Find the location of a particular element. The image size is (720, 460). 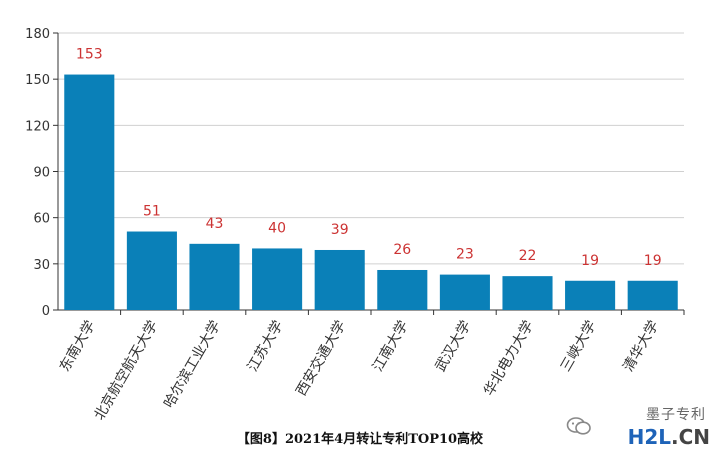

y-tick-label: 120 is located at coordinates (37, 126).